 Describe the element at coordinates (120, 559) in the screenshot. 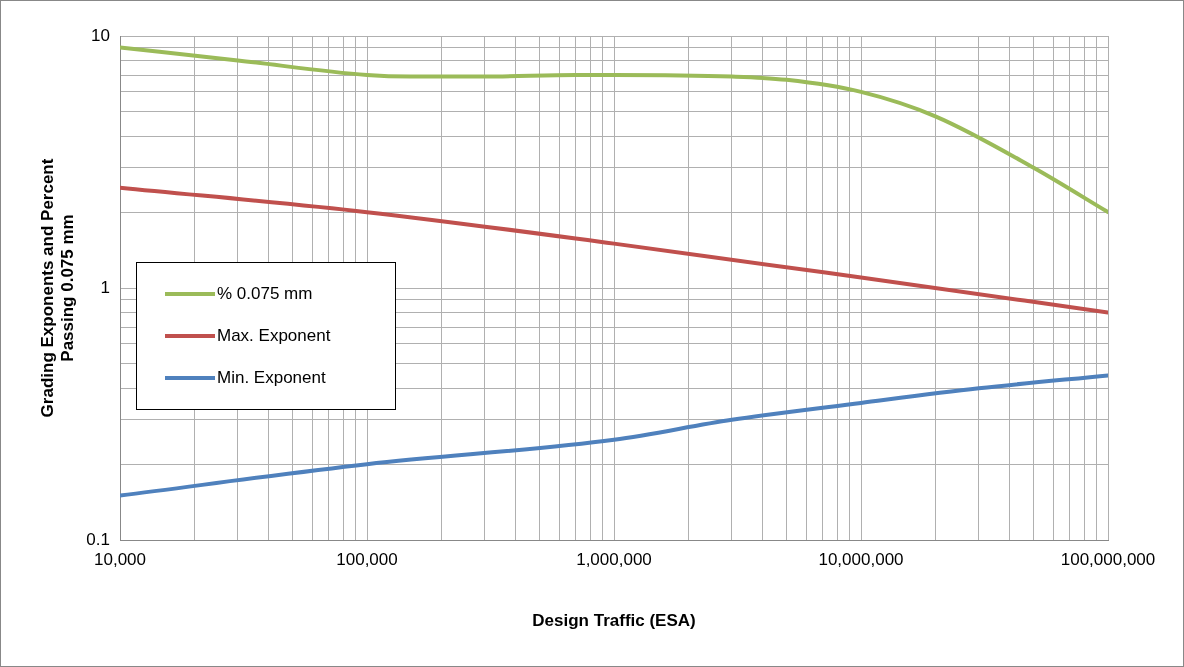

I see `x-tick-label: 10,000` at that location.